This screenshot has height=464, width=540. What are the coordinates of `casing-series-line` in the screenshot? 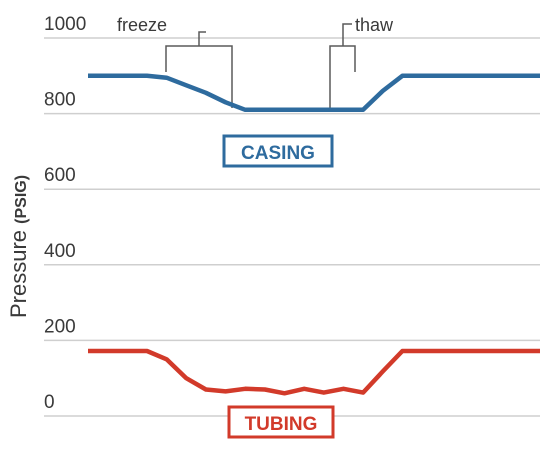 It's located at (314, 93).